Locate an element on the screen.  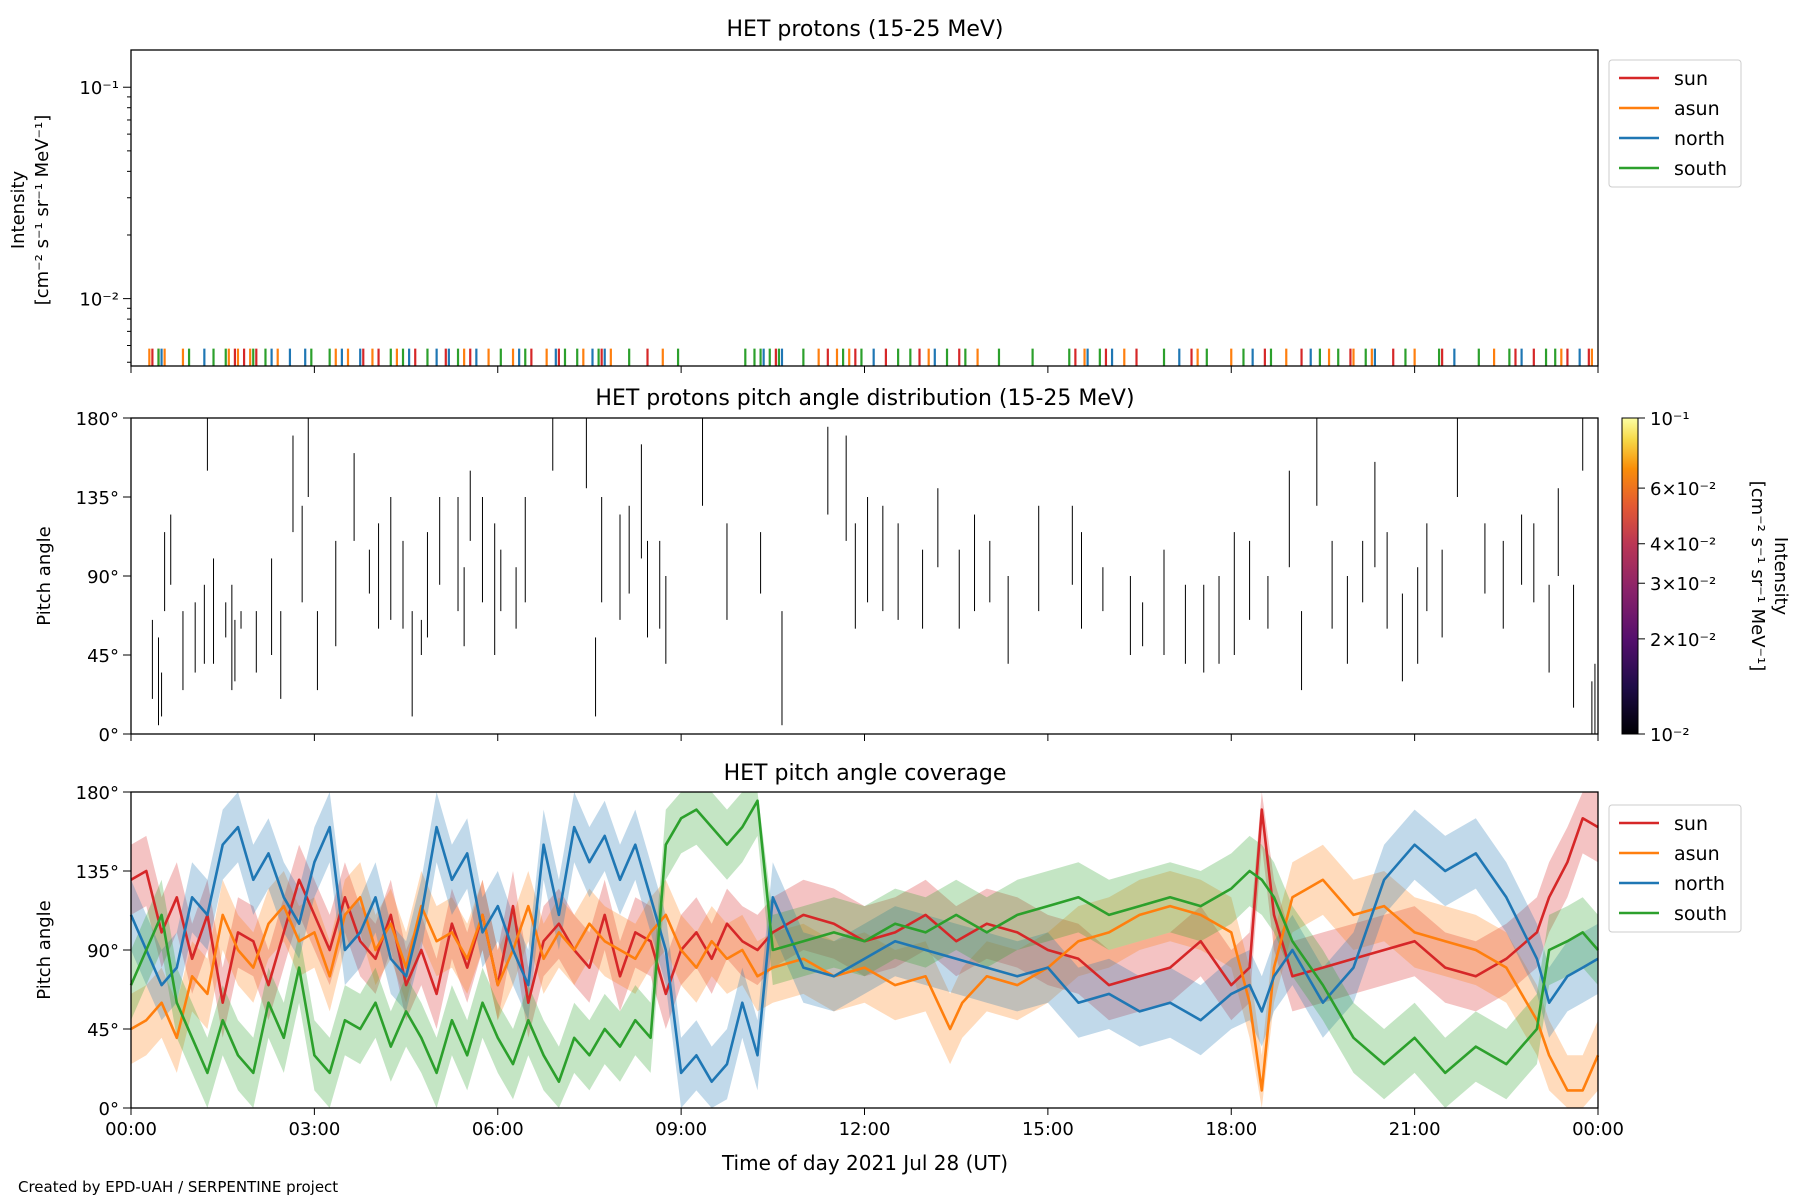
coverage-x-tick-label: 06:00 is located at coordinates (498, 1129).